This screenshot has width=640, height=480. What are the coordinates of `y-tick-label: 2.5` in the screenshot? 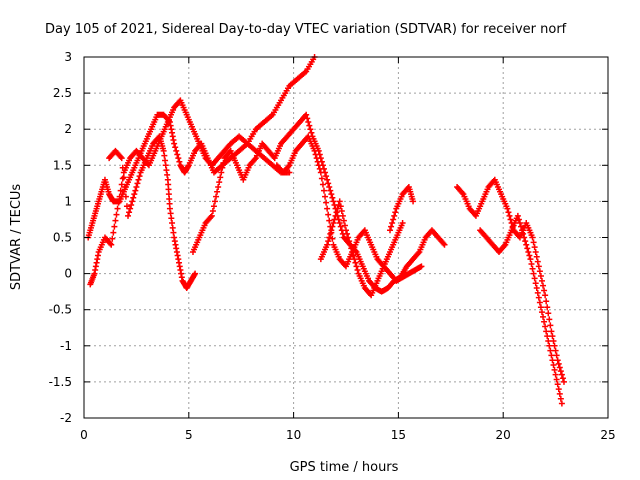 It's located at (62, 93).